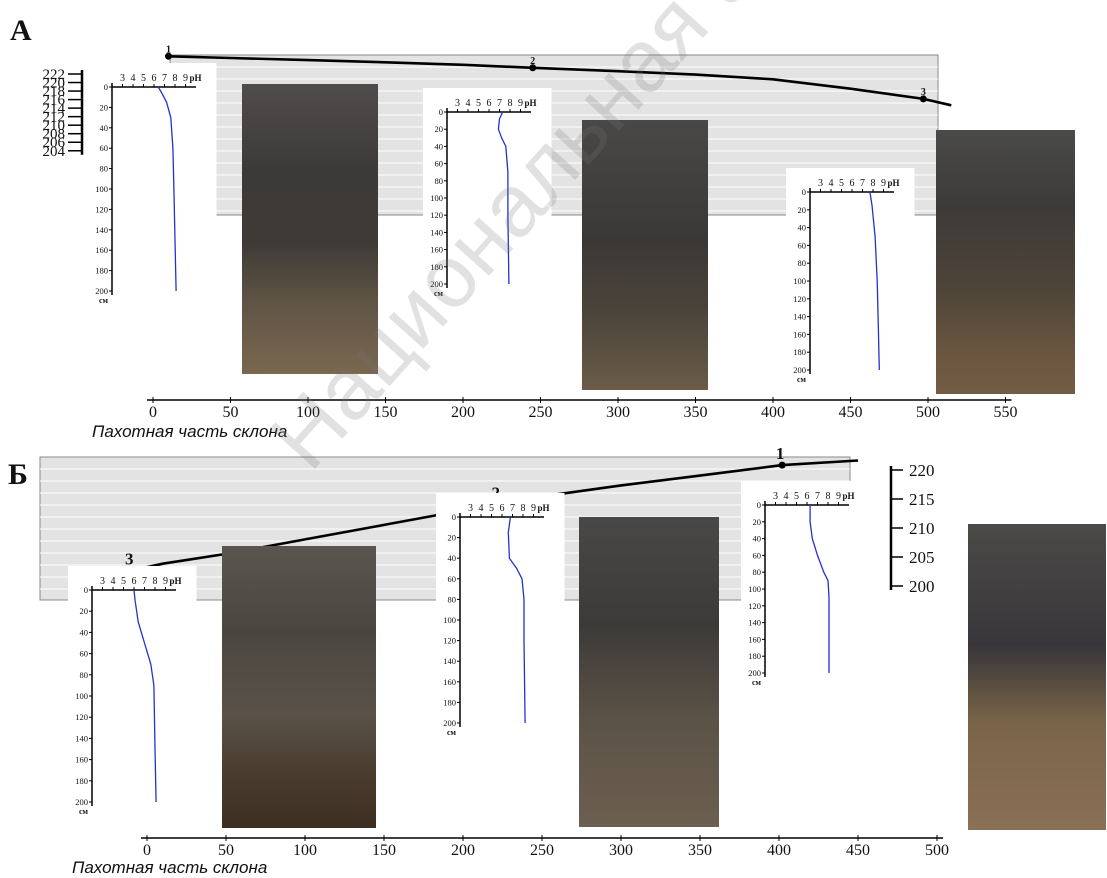 The width and height of the screenshot is (1107, 878). Describe the element at coordinates (532, 61) in the screenshot. I see `panel-a-profile-point-label-2: 2` at that location.